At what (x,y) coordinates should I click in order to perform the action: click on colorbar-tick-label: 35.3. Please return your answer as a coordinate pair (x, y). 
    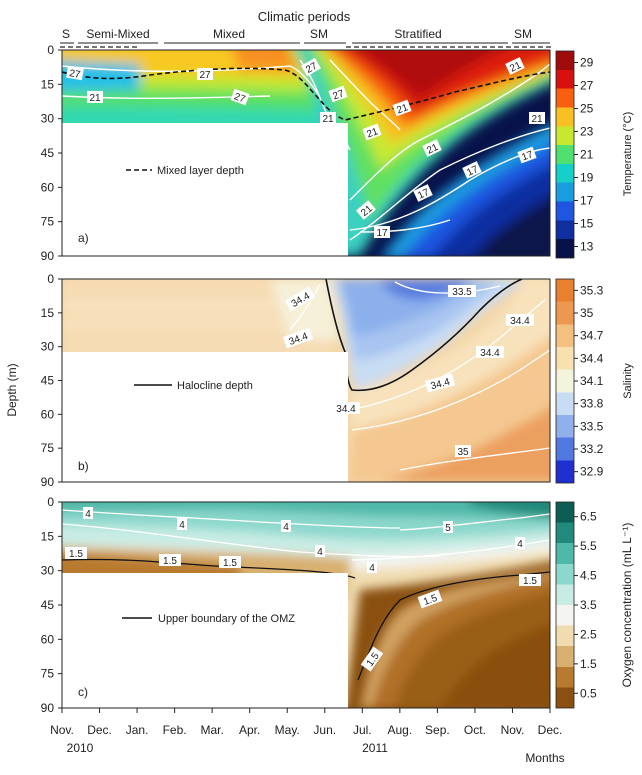
    Looking at the image, I should click on (592, 290).